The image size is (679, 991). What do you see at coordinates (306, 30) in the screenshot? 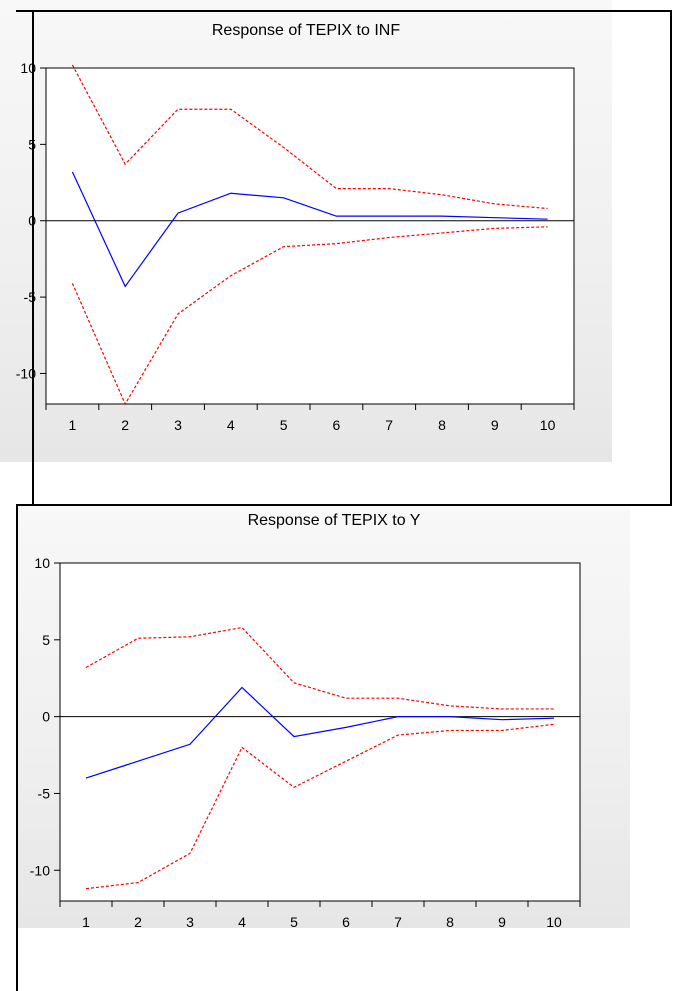
I see `chart-title: Response of TEPIX to INF` at bounding box center [306, 30].